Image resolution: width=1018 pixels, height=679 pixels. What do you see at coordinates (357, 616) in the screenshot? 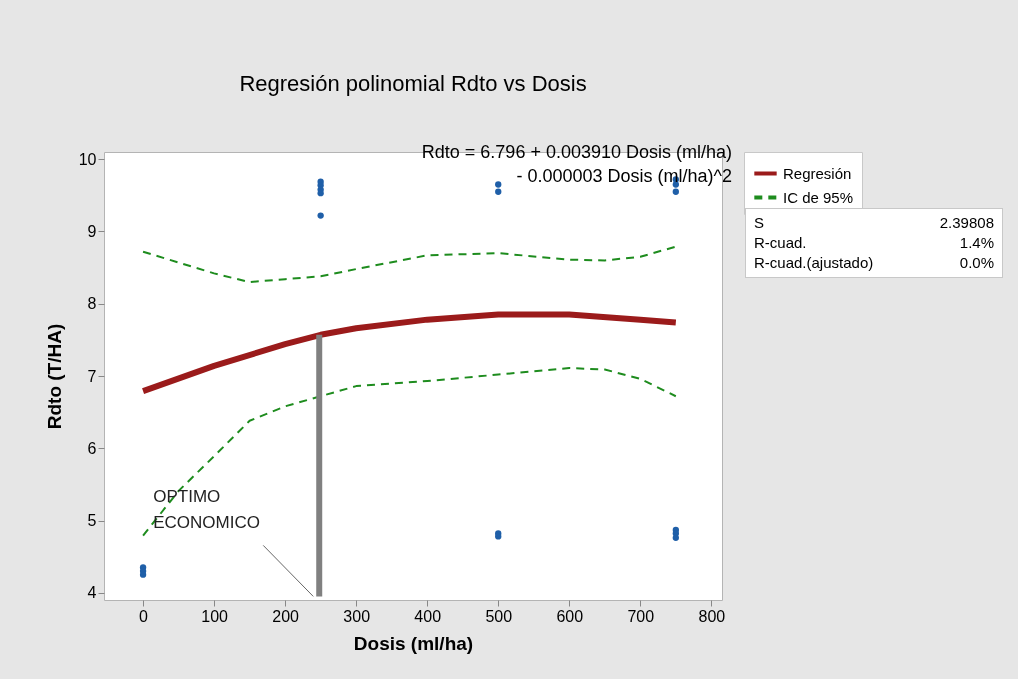
I see `x-tick-label: 300` at bounding box center [357, 616].